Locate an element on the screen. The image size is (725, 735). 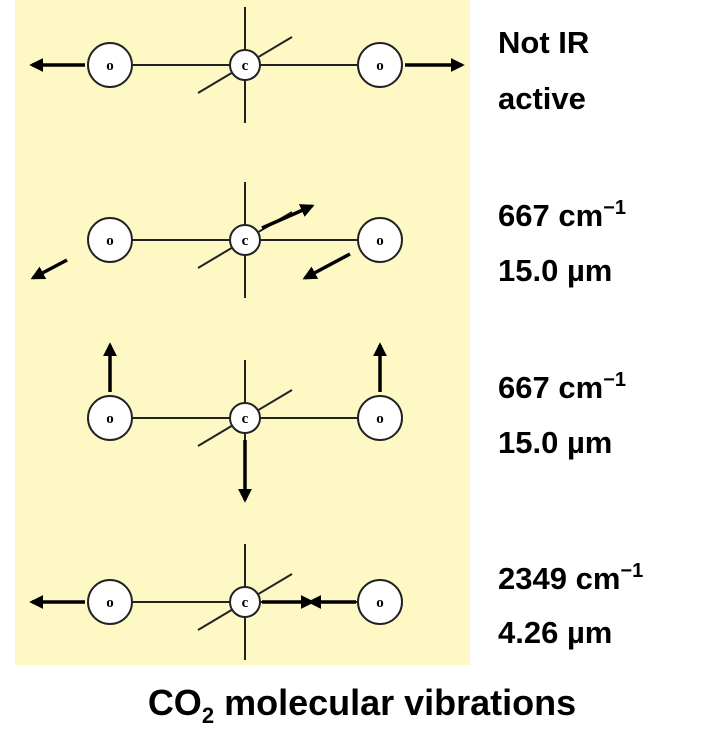
mode-label: 4.26 µm is located at coordinates (555, 632).